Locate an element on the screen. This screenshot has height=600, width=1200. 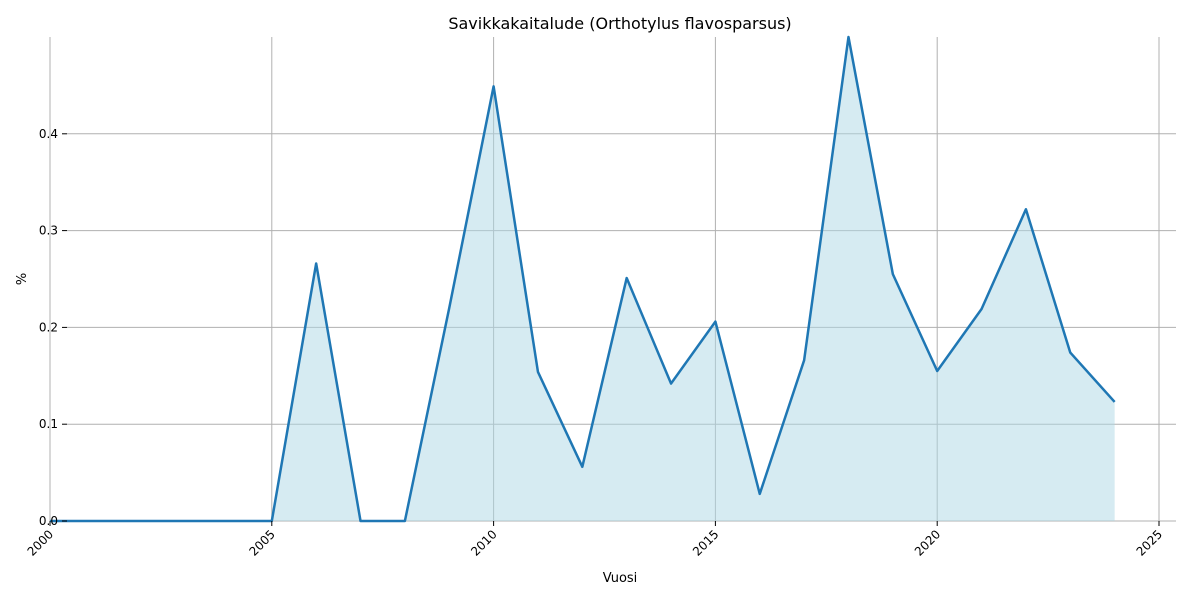
y-ticks: 0.0 0.1 0.2 0.3 0.4 is located at coordinates (53, 327).